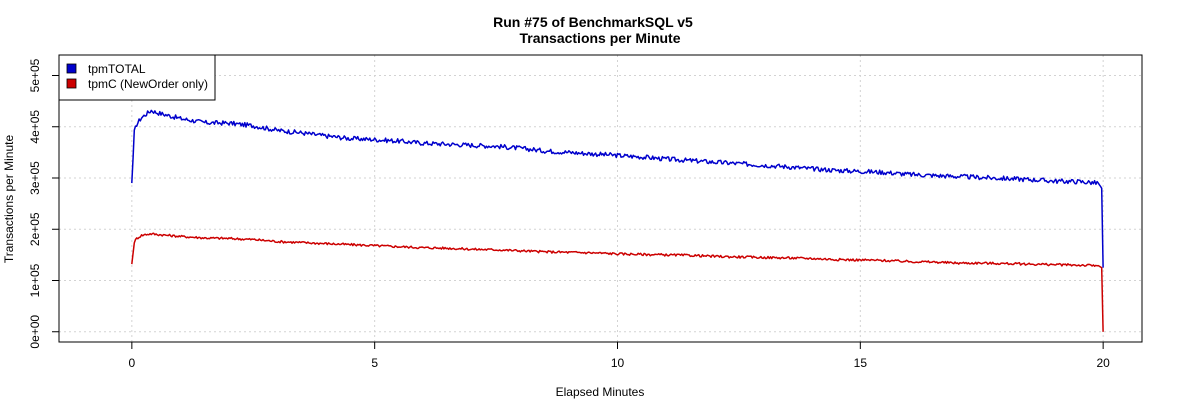  I want to click on y-axis-label: Transactions per Minute, so click(9, 199).